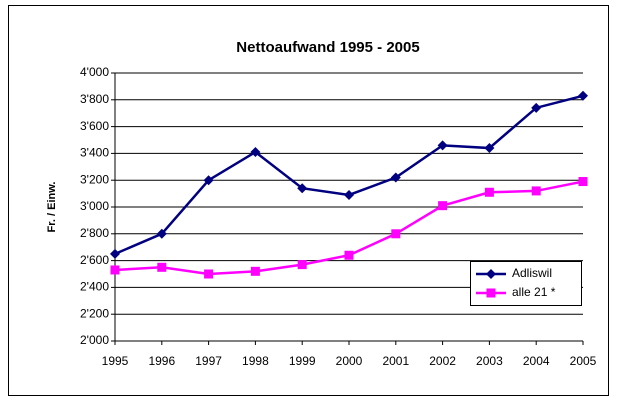  What do you see at coordinates (94, 340) in the screenshot?
I see `y-tick-label: 2'000` at bounding box center [94, 340].